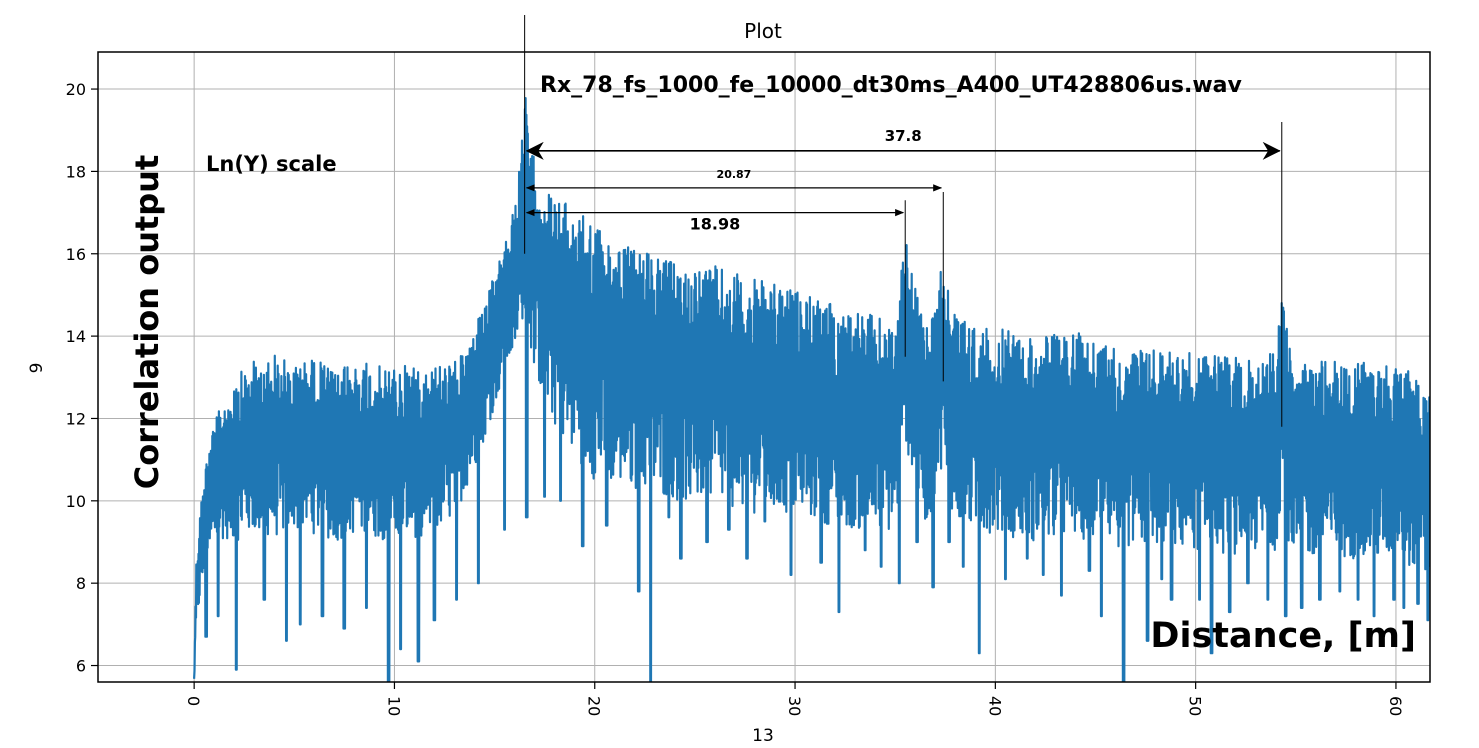  I want to click on x-tick-label: 50, so click(1195, 706).